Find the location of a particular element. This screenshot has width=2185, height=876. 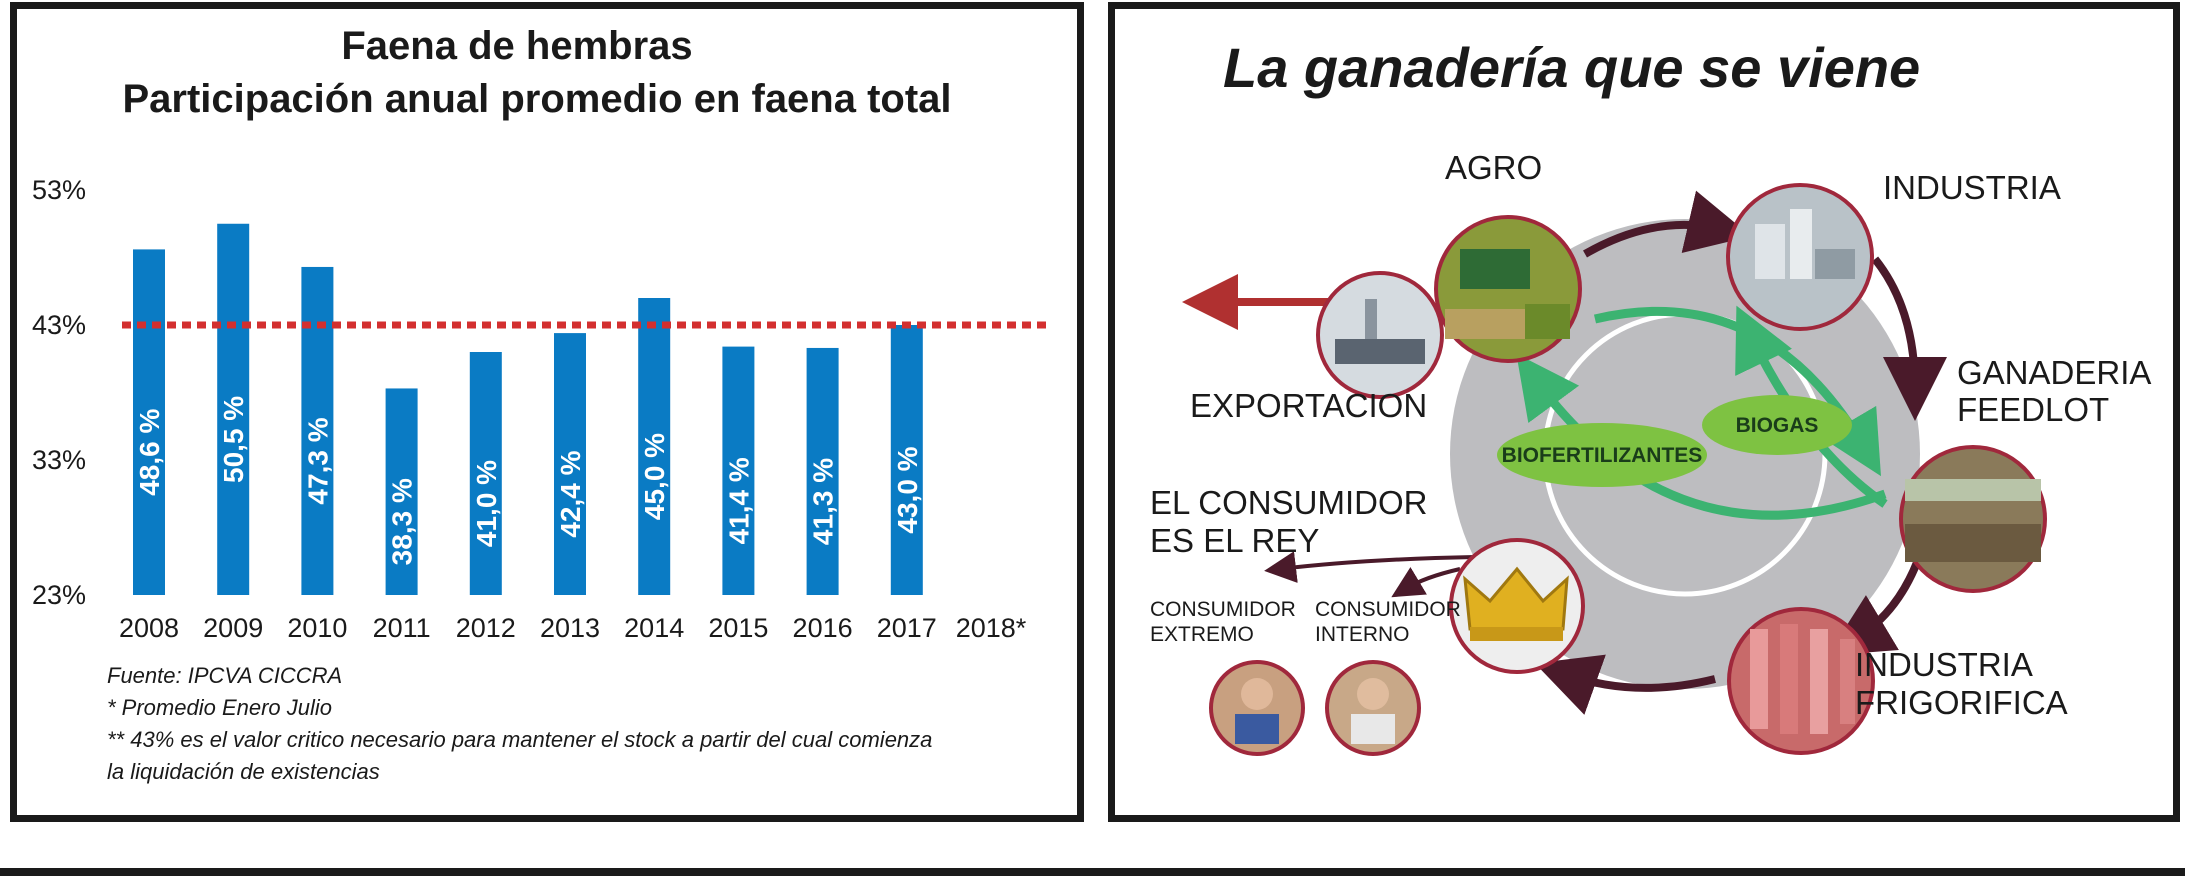

diagram-title: La ganadería que se viene is located at coordinates (1571, 67).